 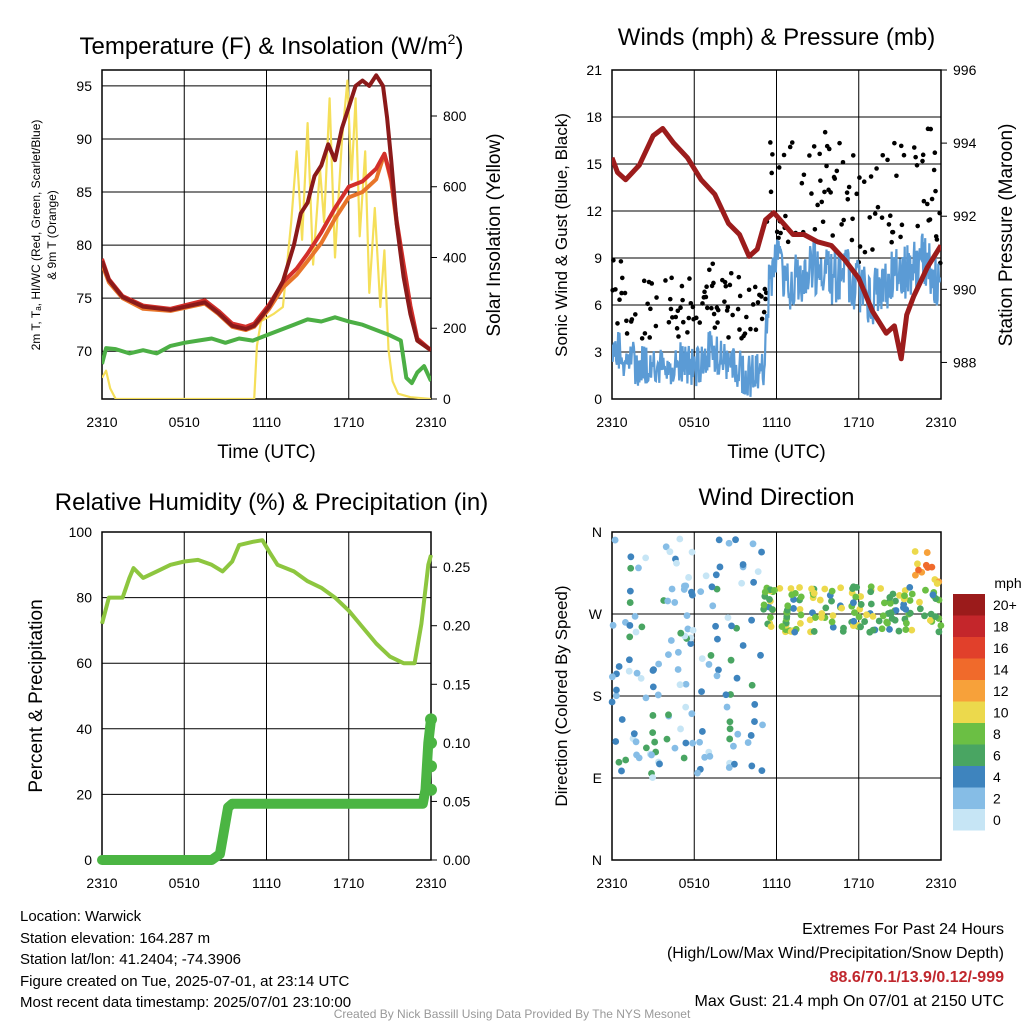 I want to click on temperature-ylabel-right: Solar Insolation (Yellow), so click(x=494, y=234).